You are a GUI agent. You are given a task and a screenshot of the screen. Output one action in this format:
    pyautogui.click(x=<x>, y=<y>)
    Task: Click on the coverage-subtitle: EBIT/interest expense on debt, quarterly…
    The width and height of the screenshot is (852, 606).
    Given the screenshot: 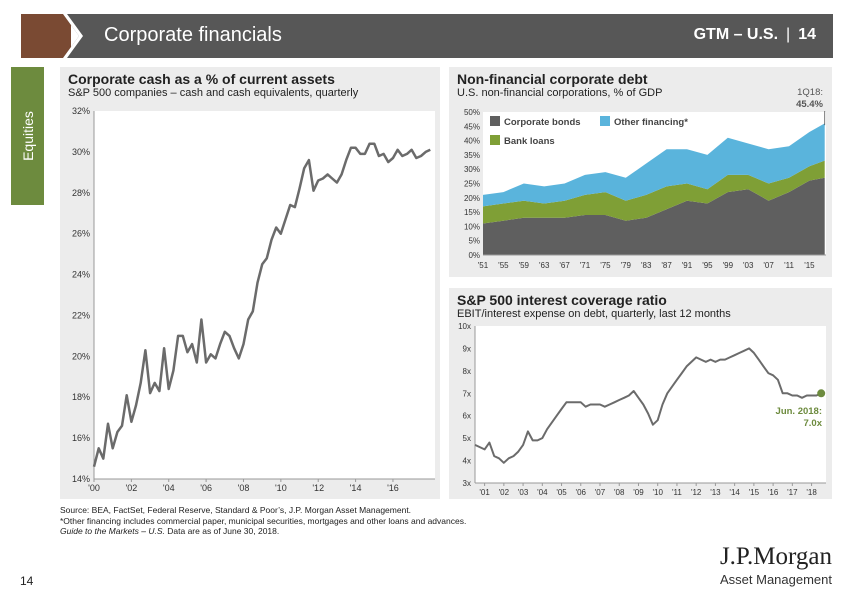 What is the action you would take?
    pyautogui.click(x=594, y=314)
    